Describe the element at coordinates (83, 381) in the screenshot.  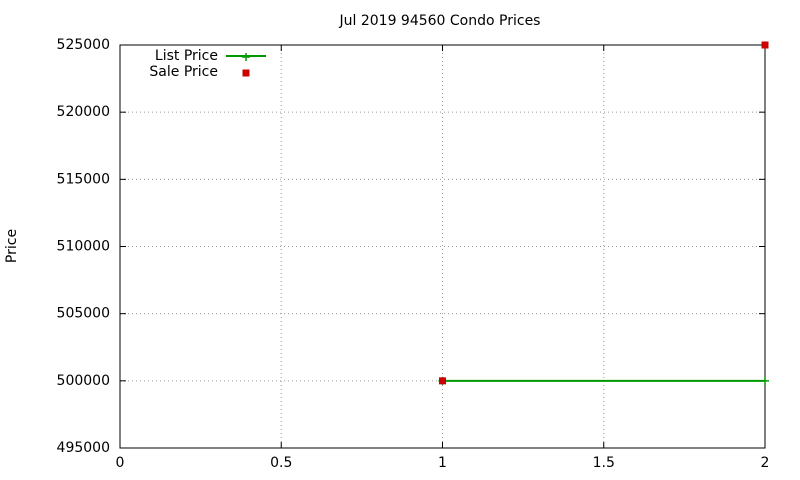
I see `y-tick-label: 500000` at that location.